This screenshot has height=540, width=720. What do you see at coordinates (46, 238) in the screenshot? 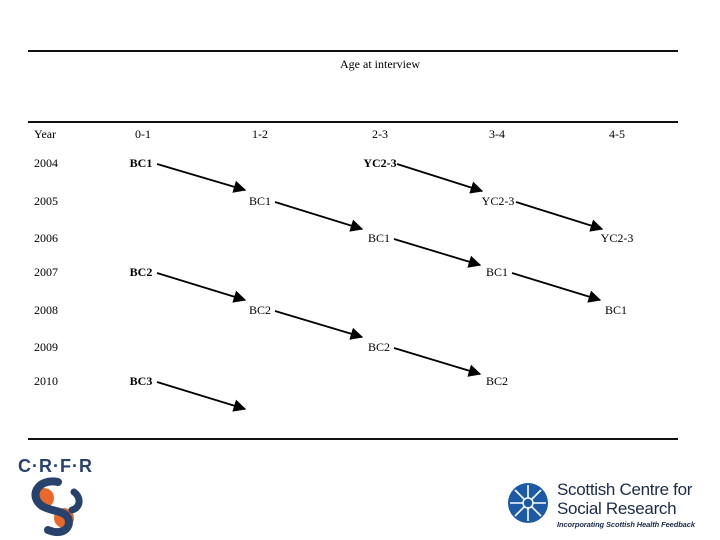
I see `year-label-2006: 2006` at bounding box center [46, 238].